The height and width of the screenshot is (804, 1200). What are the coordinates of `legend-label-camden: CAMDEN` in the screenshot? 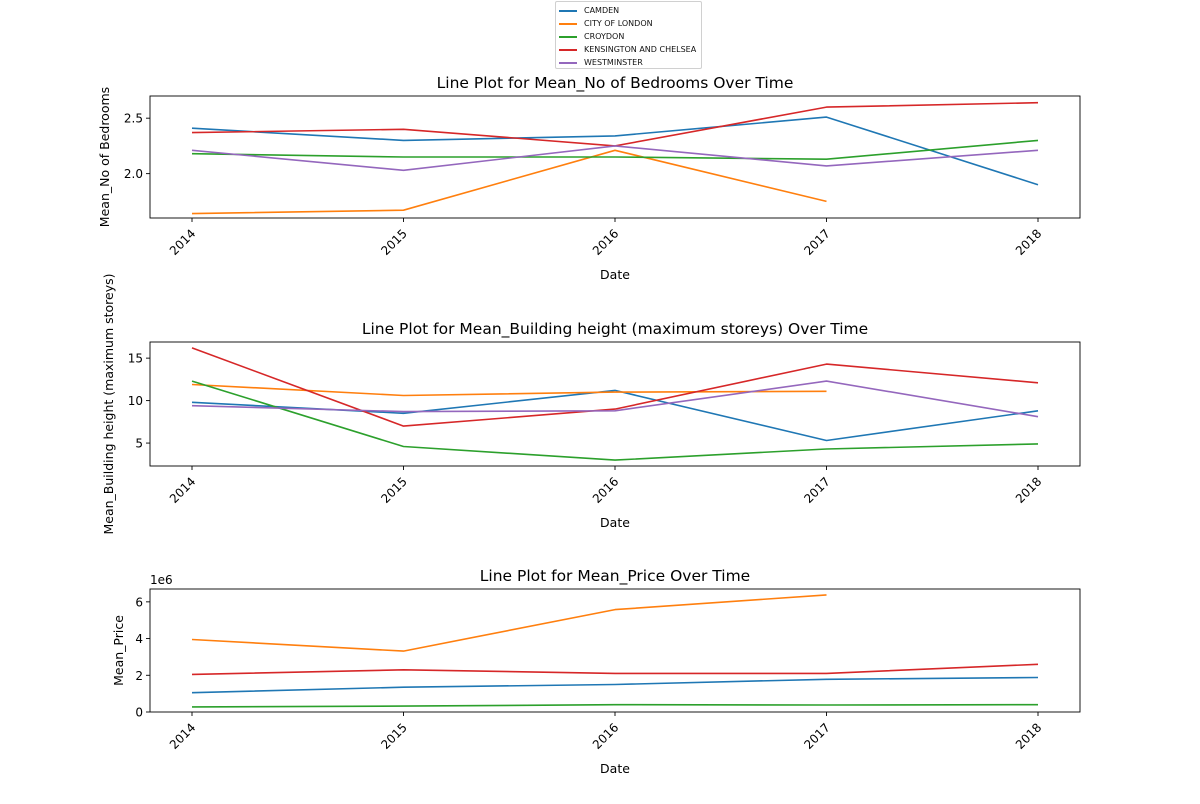 It's located at (602, 10).